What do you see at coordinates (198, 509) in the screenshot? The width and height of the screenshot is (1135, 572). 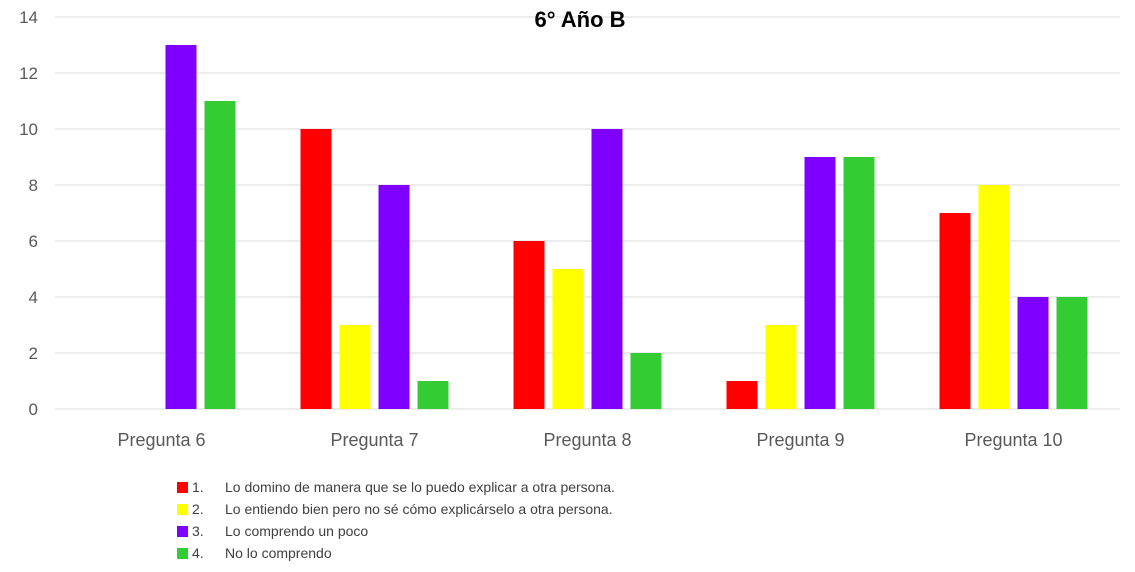 I see `legend-number: 2.` at bounding box center [198, 509].